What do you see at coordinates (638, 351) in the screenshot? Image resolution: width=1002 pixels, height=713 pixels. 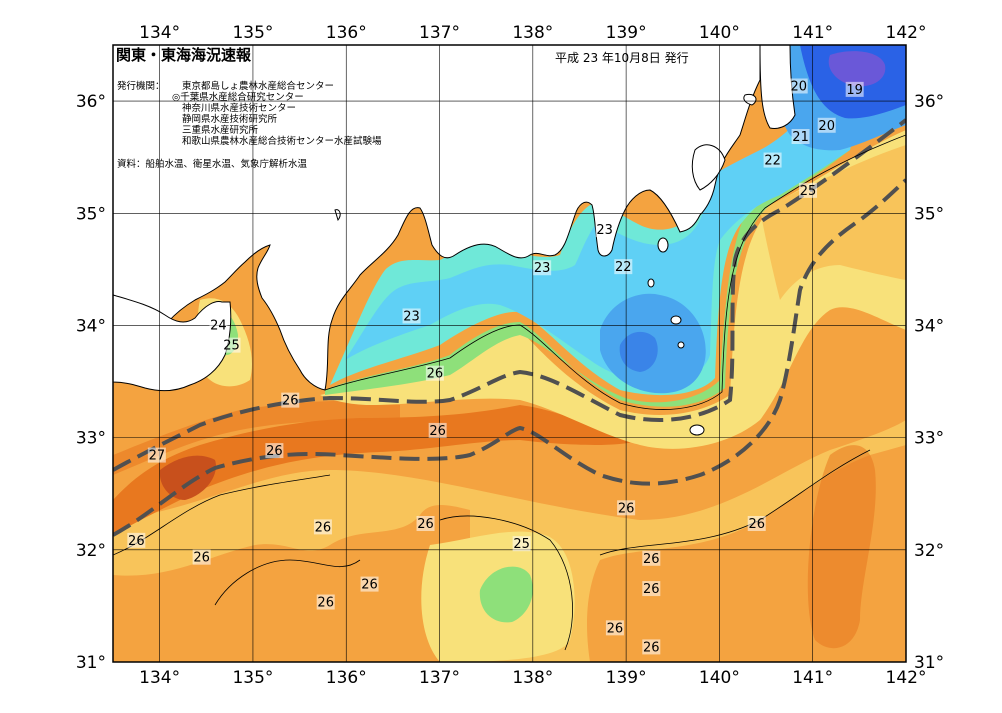 I see `cold-pool-core` at bounding box center [638, 351].